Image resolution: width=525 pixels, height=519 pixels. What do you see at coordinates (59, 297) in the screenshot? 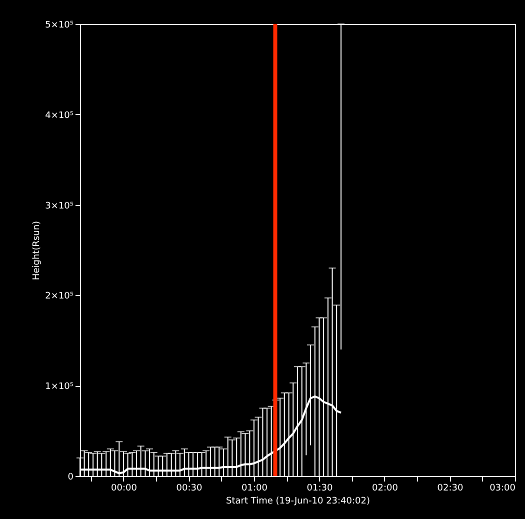
I see `y-tick-label: 2×10⁵` at bounding box center [59, 297].